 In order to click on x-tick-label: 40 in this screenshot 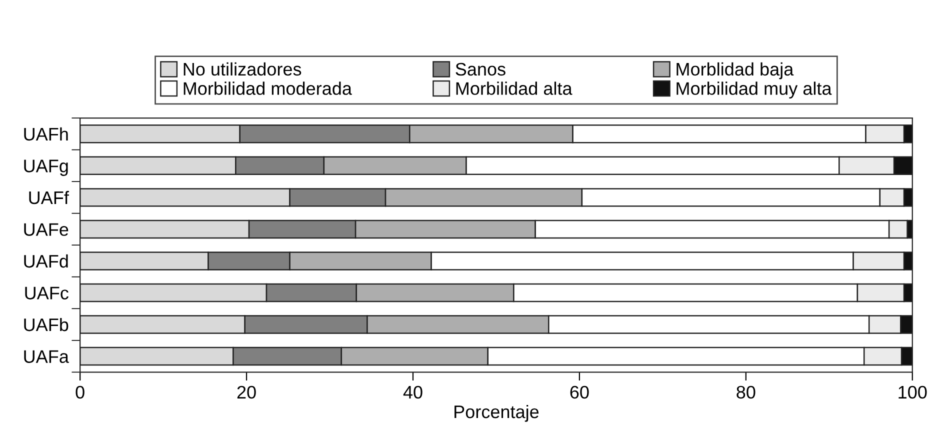, I will do `click(412, 392)`.